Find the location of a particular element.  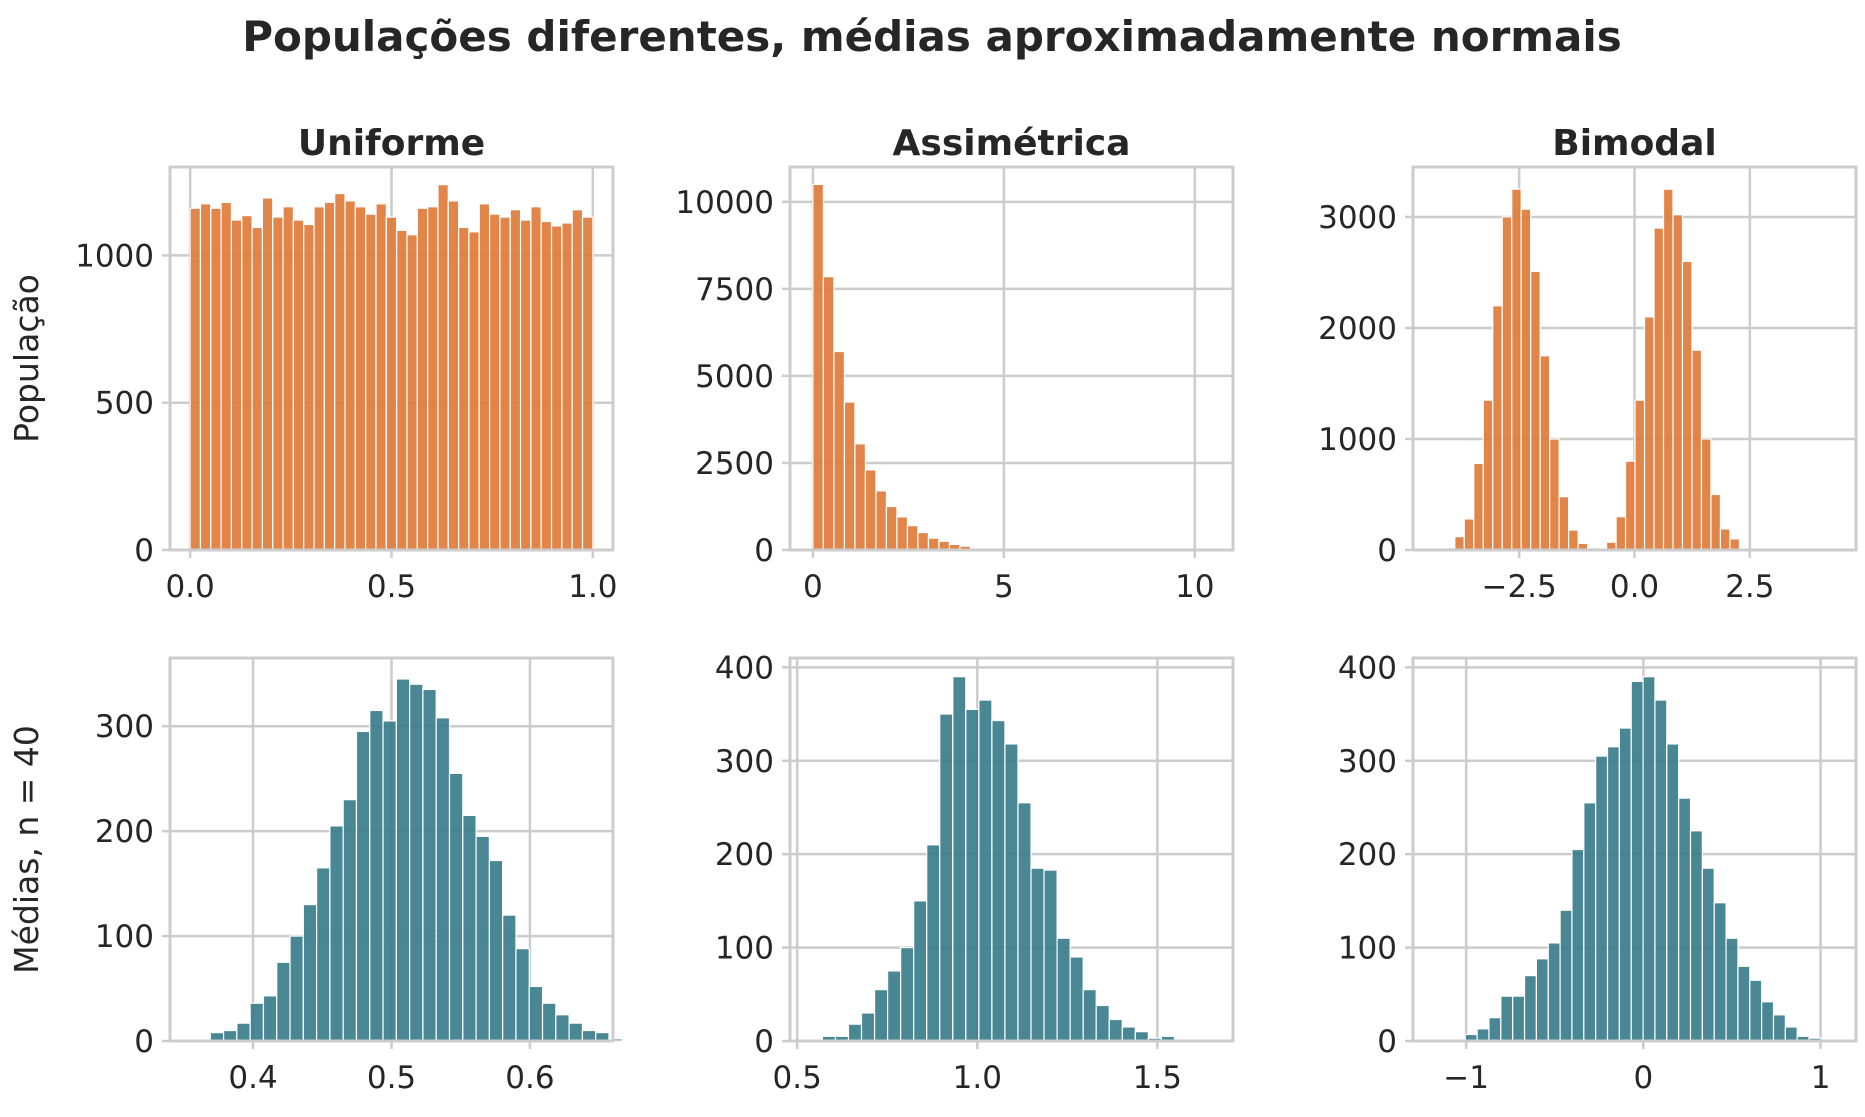

y-axis-label: População is located at coordinates (26, 358).